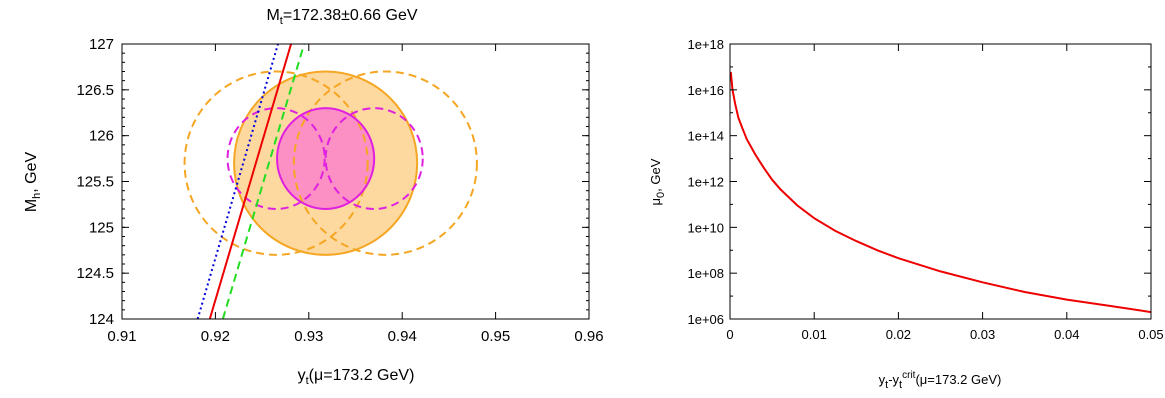 The image size is (1165, 398). I want to click on right-x-axis-label: yt-ytcrit(μ=173.2 GeV), so click(940, 380).